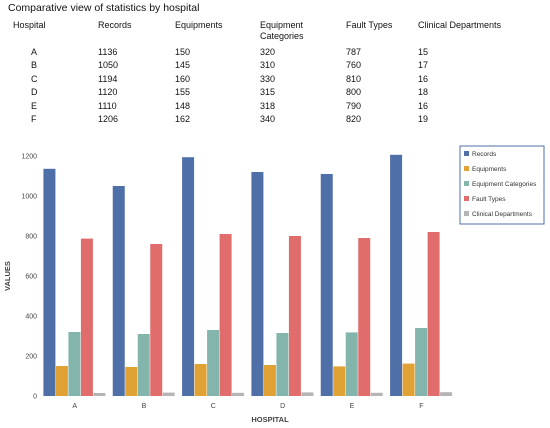 The image size is (550, 428). I want to click on table-cell: 148, so click(183, 105).